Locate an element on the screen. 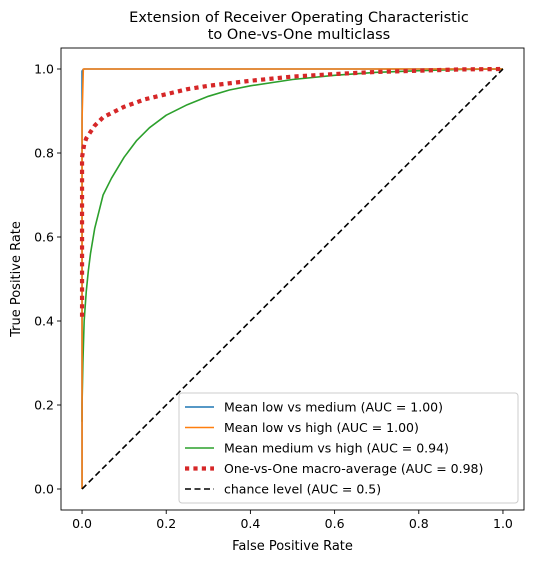 This screenshot has width=533, height=563. y-tick-label: 0.8 is located at coordinates (44, 153).